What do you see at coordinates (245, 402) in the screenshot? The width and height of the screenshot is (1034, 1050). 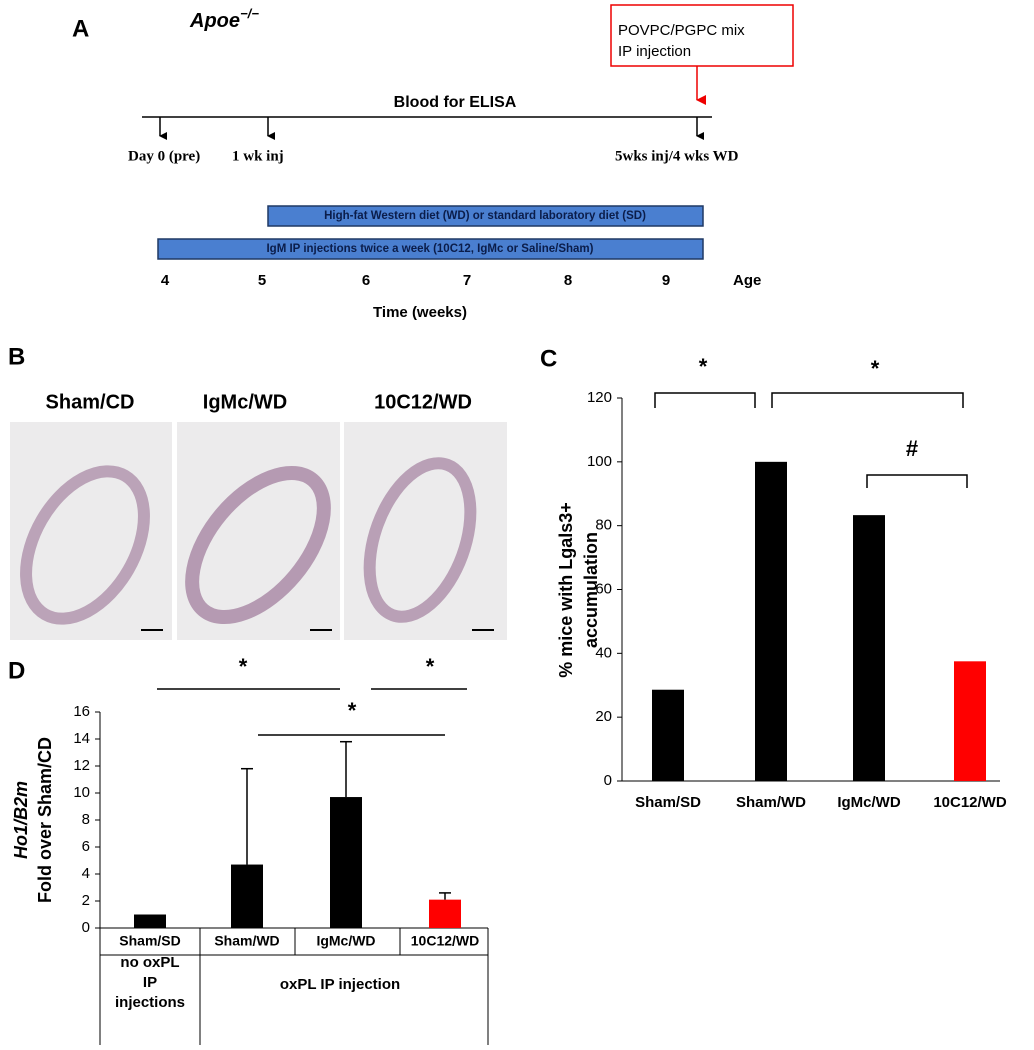 I see `image-label: IgMc/WD` at bounding box center [245, 402].